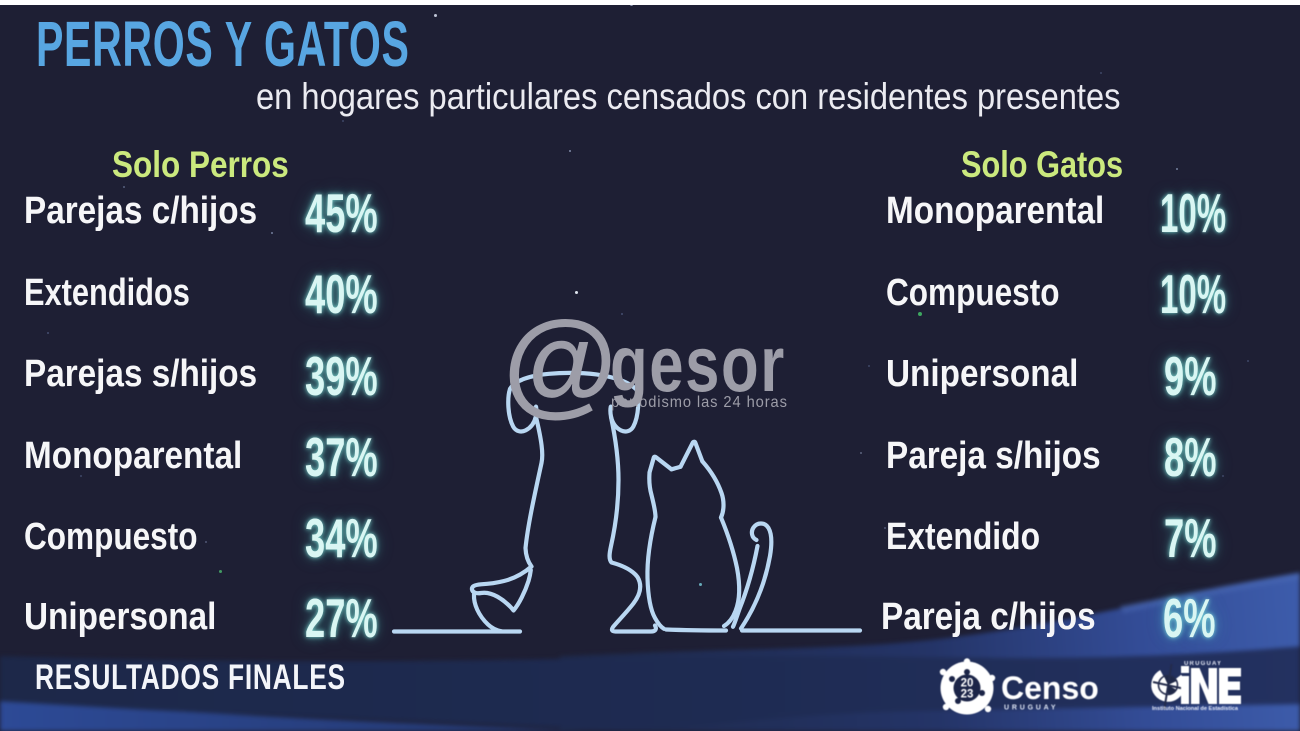  I want to click on svg-text: 23, so click(967, 695).